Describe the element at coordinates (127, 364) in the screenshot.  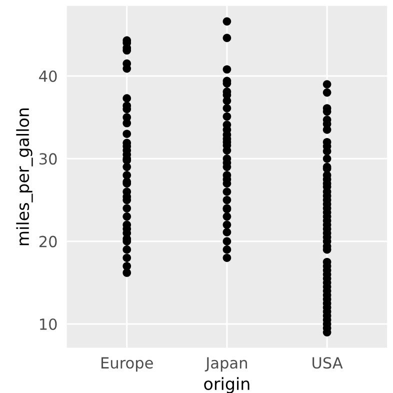
I see `x-tick-label: Europe` at that location.